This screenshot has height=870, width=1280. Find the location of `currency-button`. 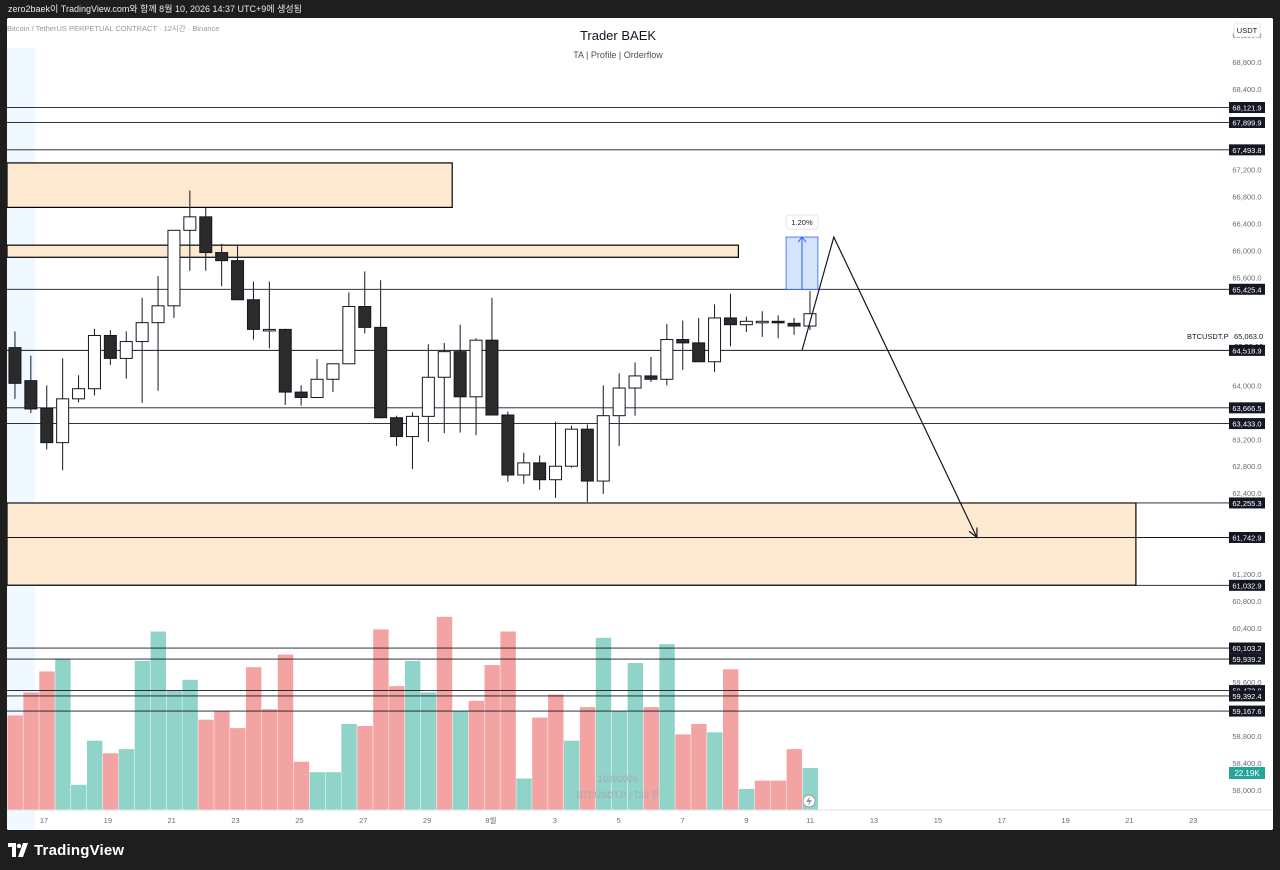

currency-button is located at coordinates (1247, 30).